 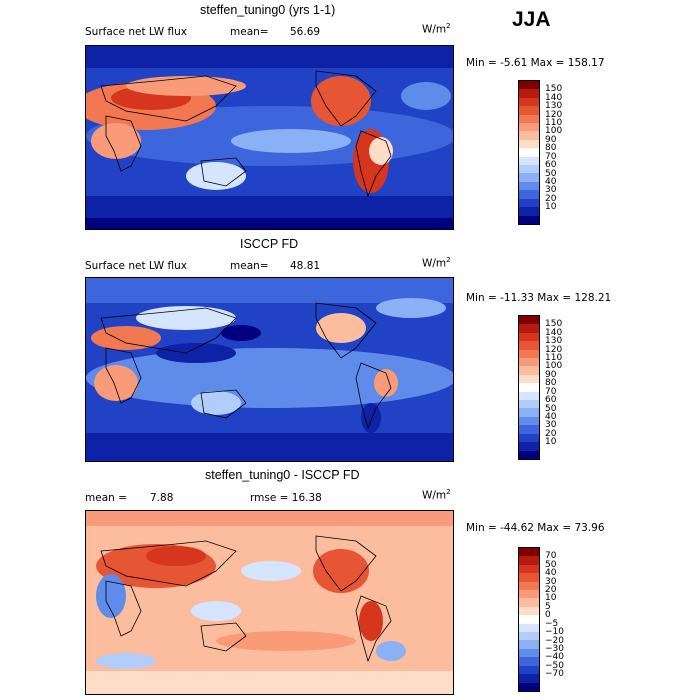 I want to click on season-label: JJA, so click(x=531, y=19).